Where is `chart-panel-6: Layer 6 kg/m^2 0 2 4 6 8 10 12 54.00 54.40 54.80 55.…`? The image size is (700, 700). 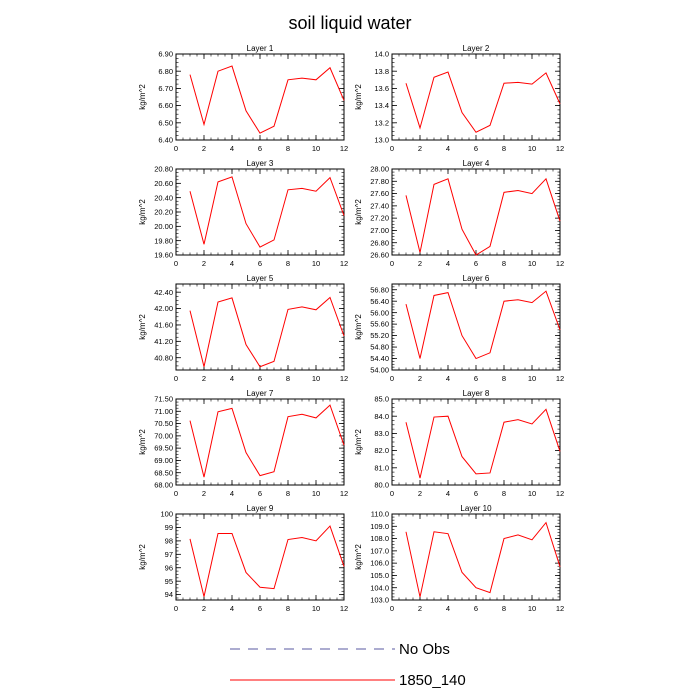
chart-panel-6: Layer 6 kg/m^2 0 2 4 6 8 10 12 54.00 54.40 54.80 55.… is located at coordinates (459, 328).